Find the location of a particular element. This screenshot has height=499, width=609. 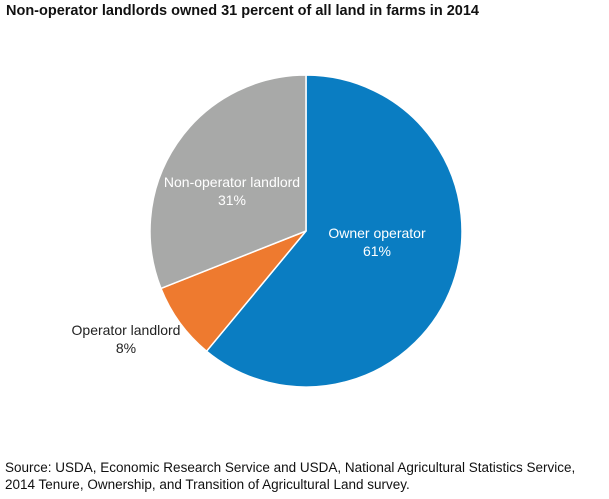

slice-label-owner-operator: Owner operator is located at coordinates (377, 233).